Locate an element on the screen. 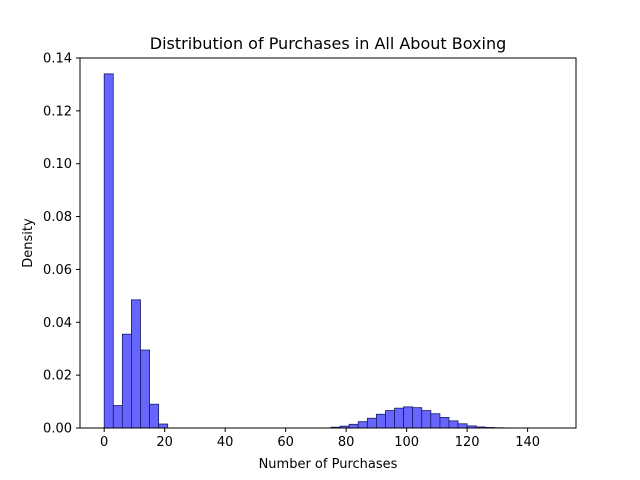  y-tick-label-0: 0.00 is located at coordinates (57, 429).